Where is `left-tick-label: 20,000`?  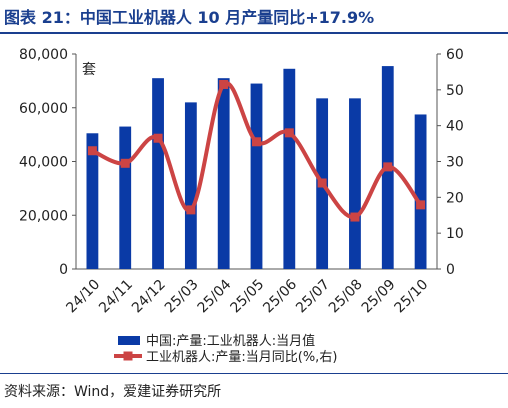 left-tick-label: 20,000 is located at coordinates (43, 216).